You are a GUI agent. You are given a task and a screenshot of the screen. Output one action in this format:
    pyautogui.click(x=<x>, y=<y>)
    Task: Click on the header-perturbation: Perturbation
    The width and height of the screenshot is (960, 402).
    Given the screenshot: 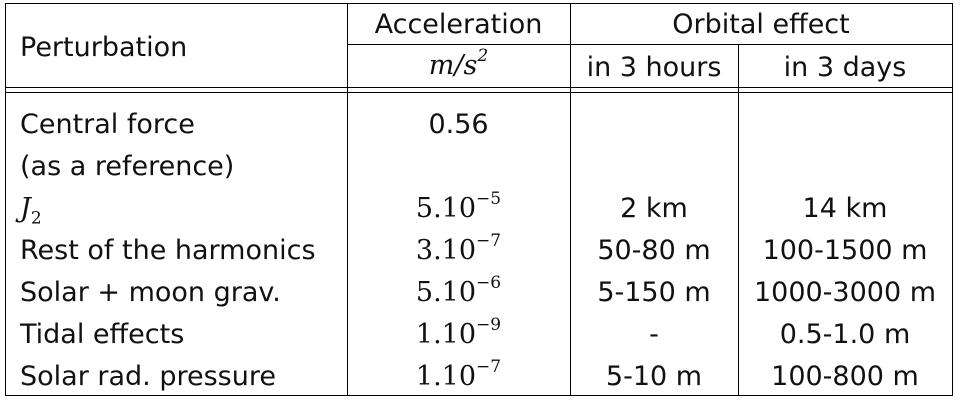 What is the action you would take?
    pyautogui.click(x=104, y=47)
    